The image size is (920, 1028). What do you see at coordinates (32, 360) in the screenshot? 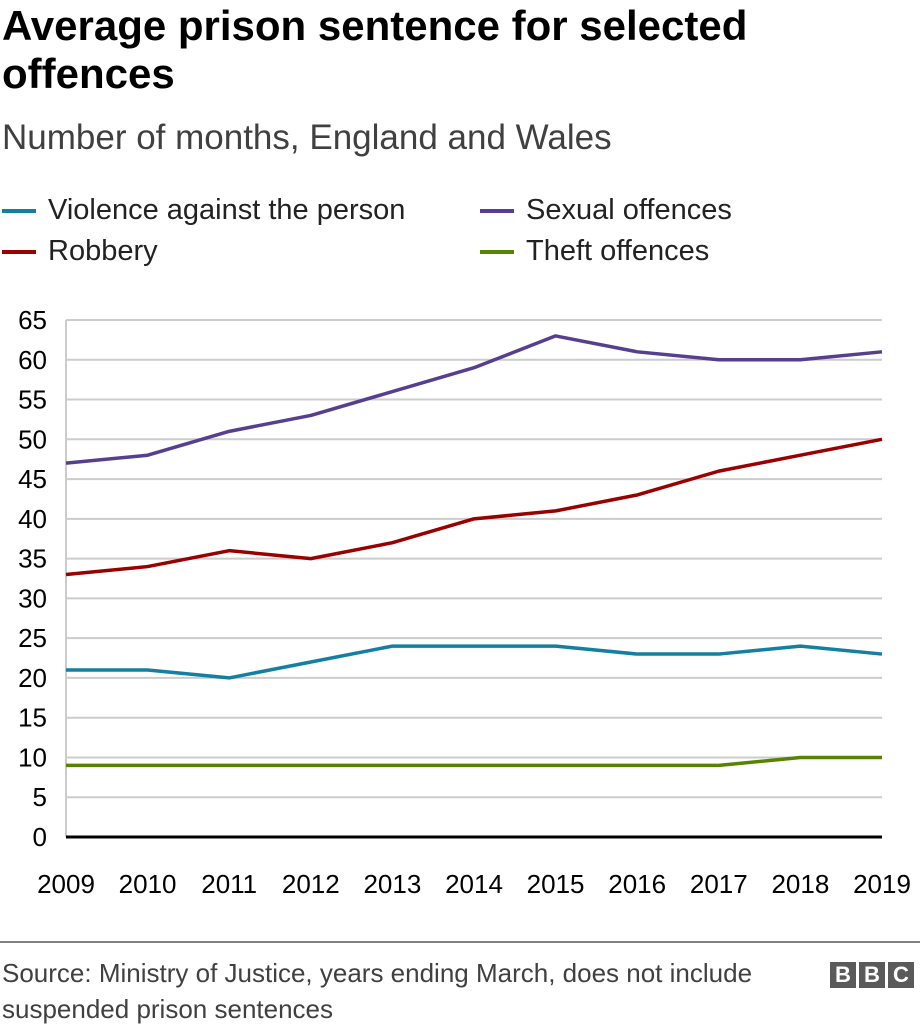
I see `y-tick-label: 60` at bounding box center [32, 360].